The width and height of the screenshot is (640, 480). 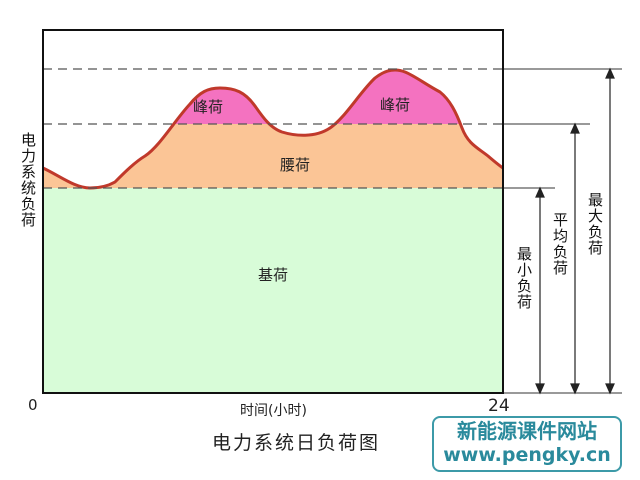 What do you see at coordinates (560, 244) in the screenshot?
I see `avg-load-label: 平均负荷` at bounding box center [560, 244].